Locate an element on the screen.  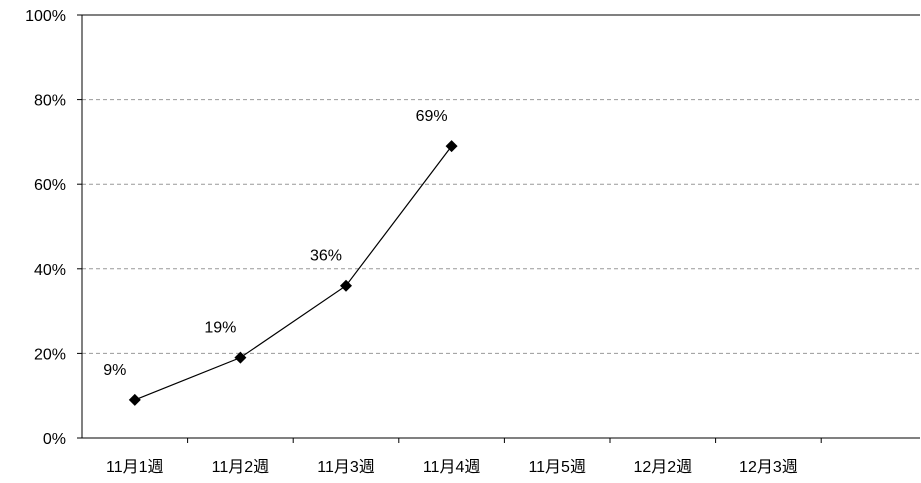
data-label: 19% is located at coordinates (220, 328).